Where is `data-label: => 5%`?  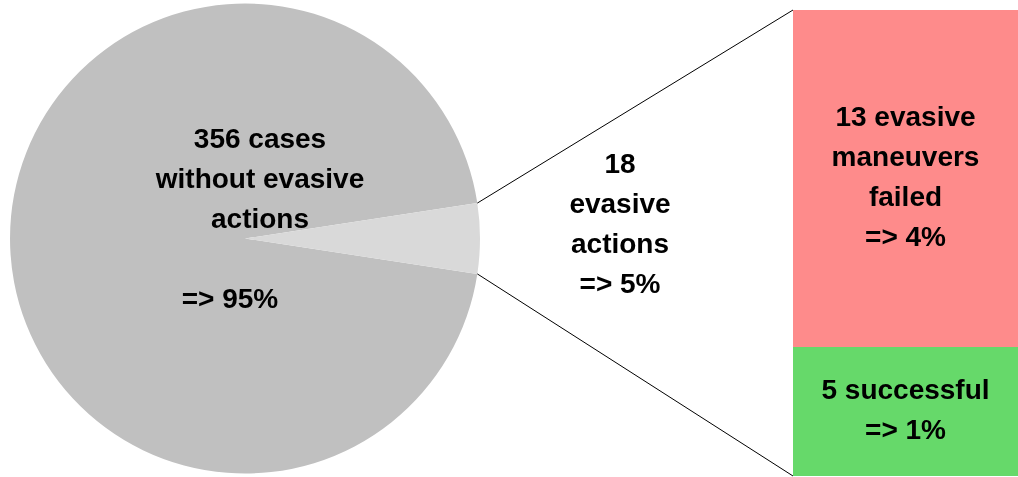
data-label: => 5% is located at coordinates (620, 284).